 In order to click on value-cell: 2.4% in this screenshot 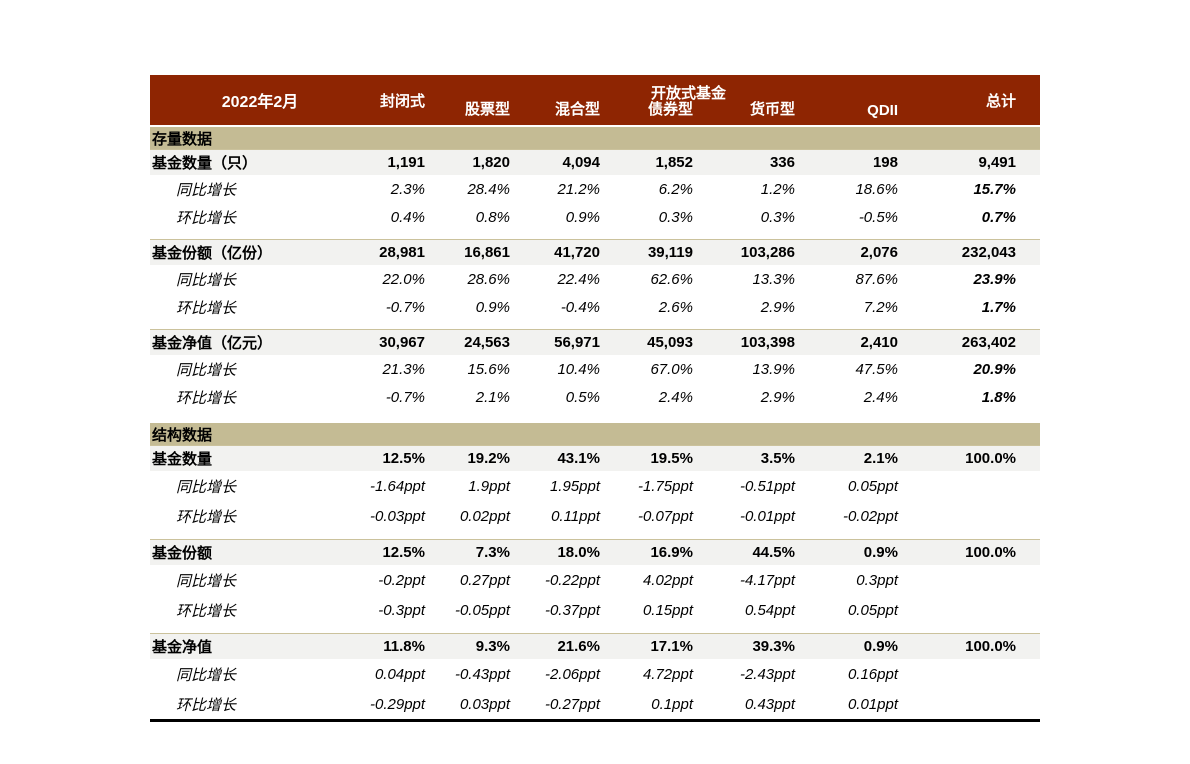, I will do `click(880, 397)`.